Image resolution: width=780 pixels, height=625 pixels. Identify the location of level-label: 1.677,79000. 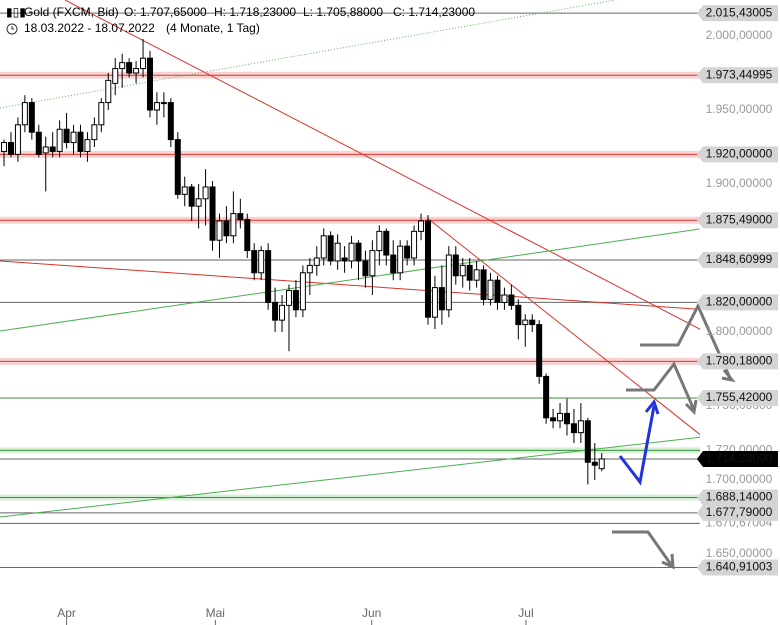
(739, 512).